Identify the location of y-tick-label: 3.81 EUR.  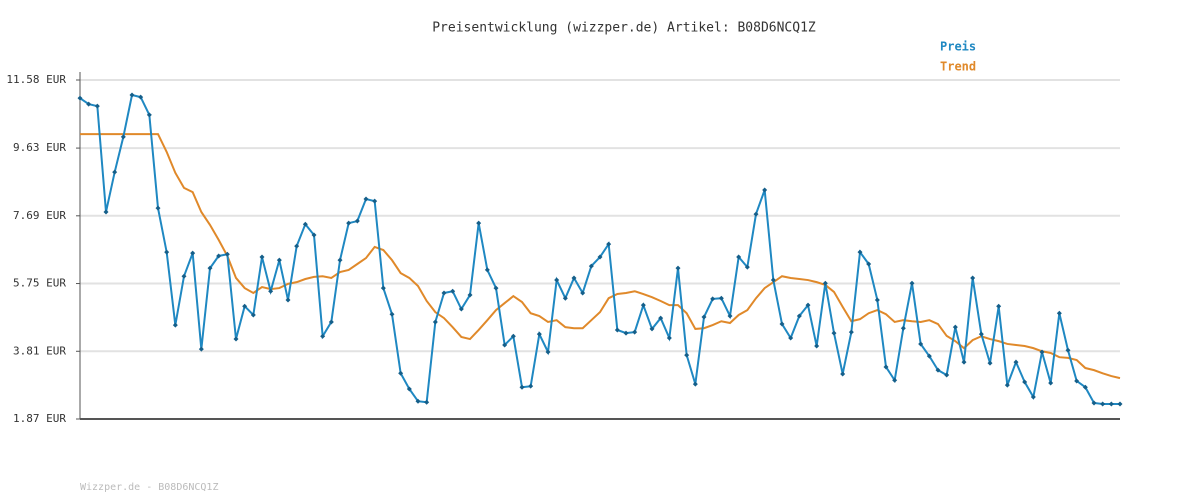
(39, 350).